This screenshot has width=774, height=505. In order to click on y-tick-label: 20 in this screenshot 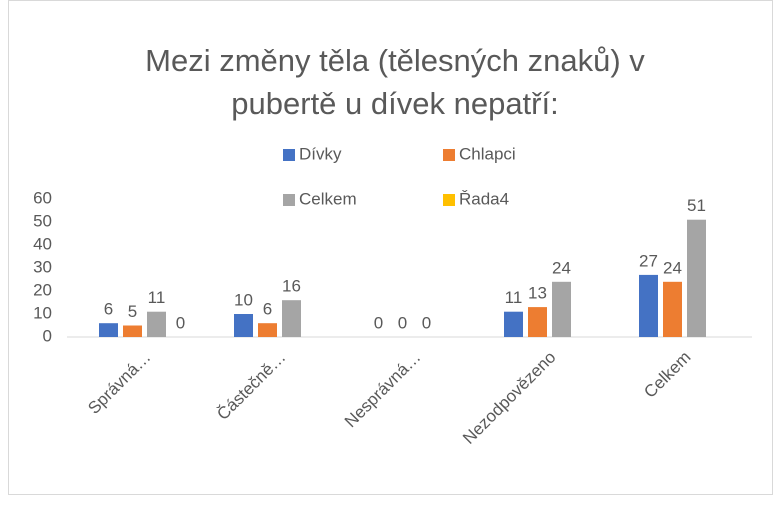, I will do `click(42, 289)`.